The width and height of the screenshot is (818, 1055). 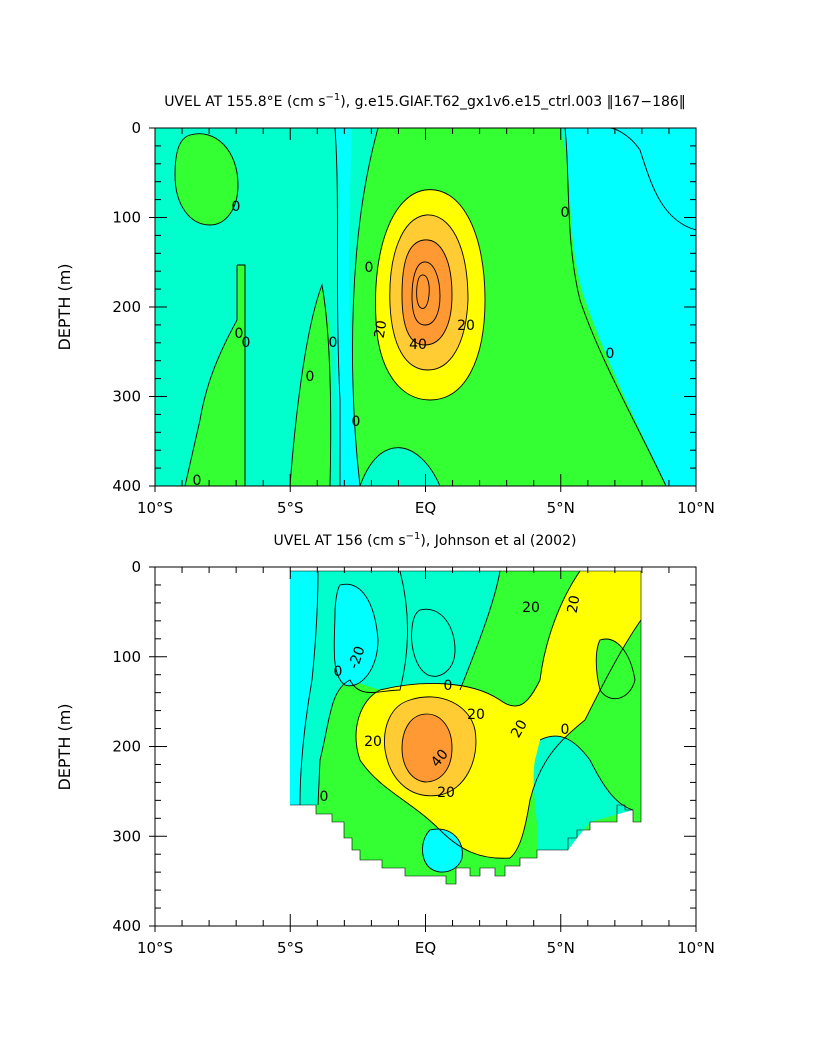 I want to click on fill-aqua-east, so click(x=583, y=793).